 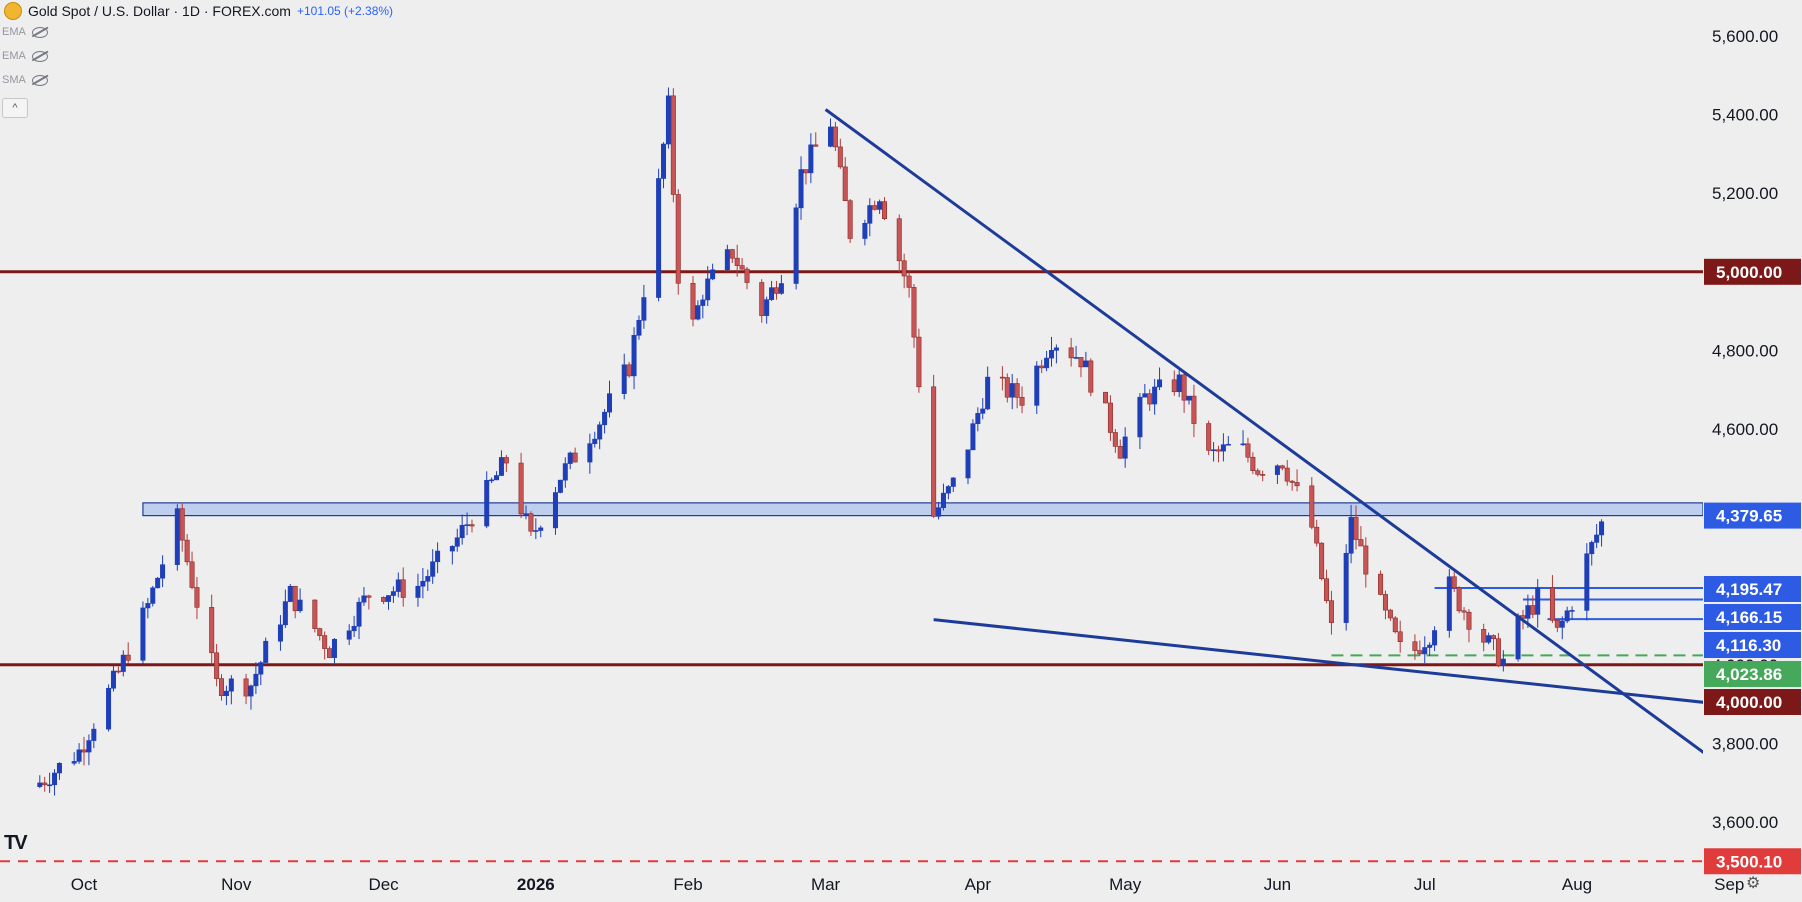 I want to click on indicator-ema-1: EMA, so click(x=25, y=32).